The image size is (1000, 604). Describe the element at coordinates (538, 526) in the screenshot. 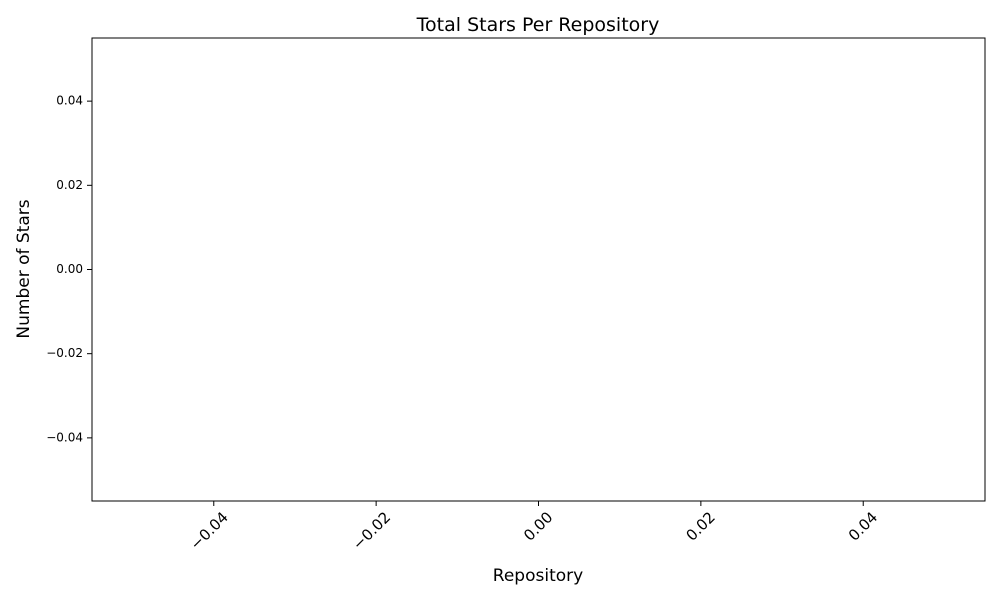

I see `x-tick-label: 0.00` at that location.